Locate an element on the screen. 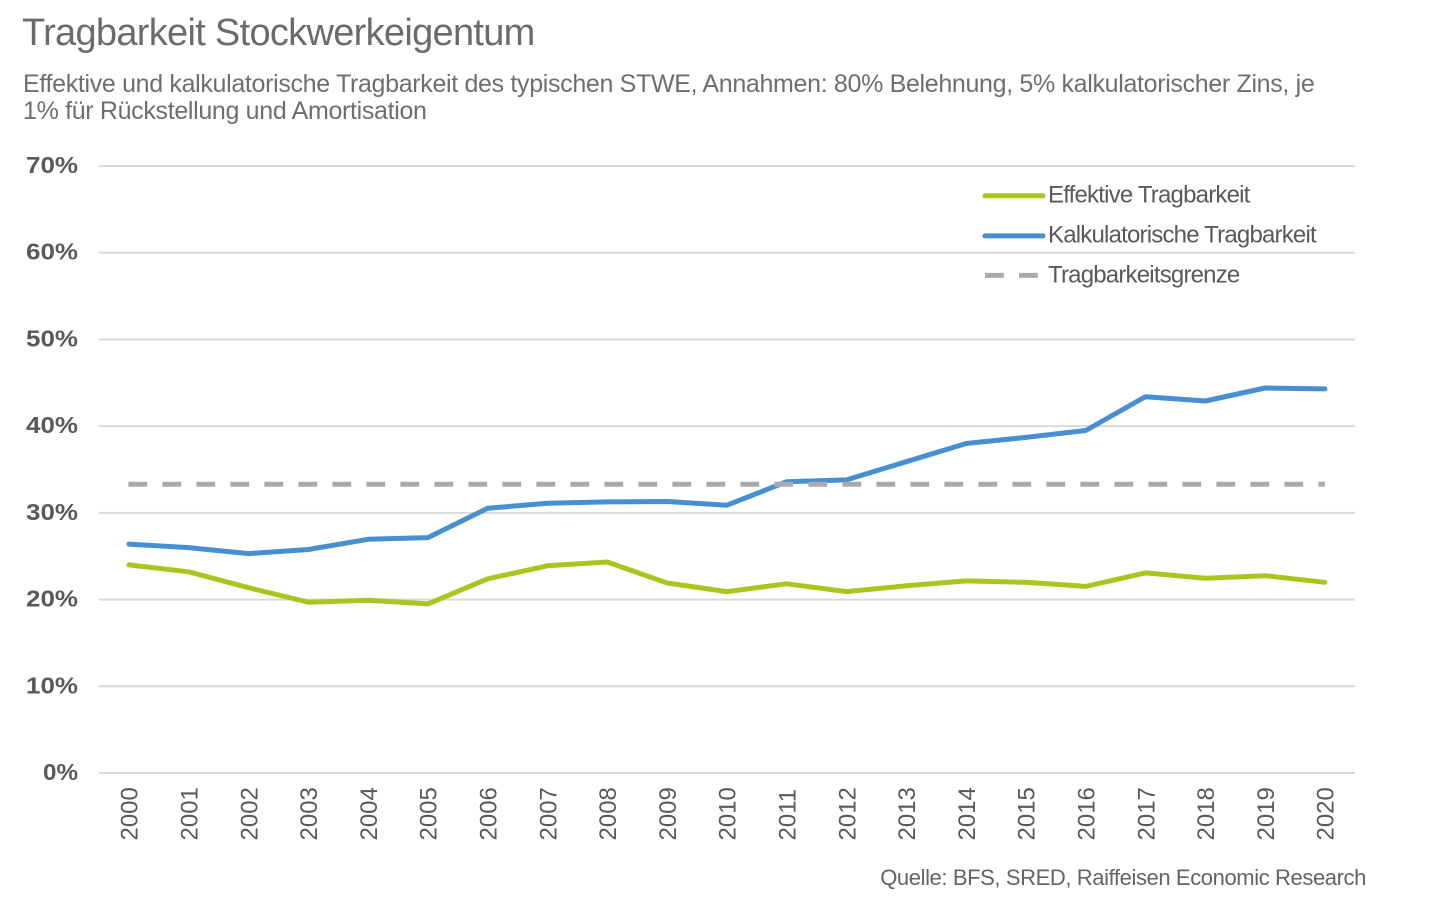 This screenshot has height=900, width=1440. svg-text: 2000 is located at coordinates (130, 813).